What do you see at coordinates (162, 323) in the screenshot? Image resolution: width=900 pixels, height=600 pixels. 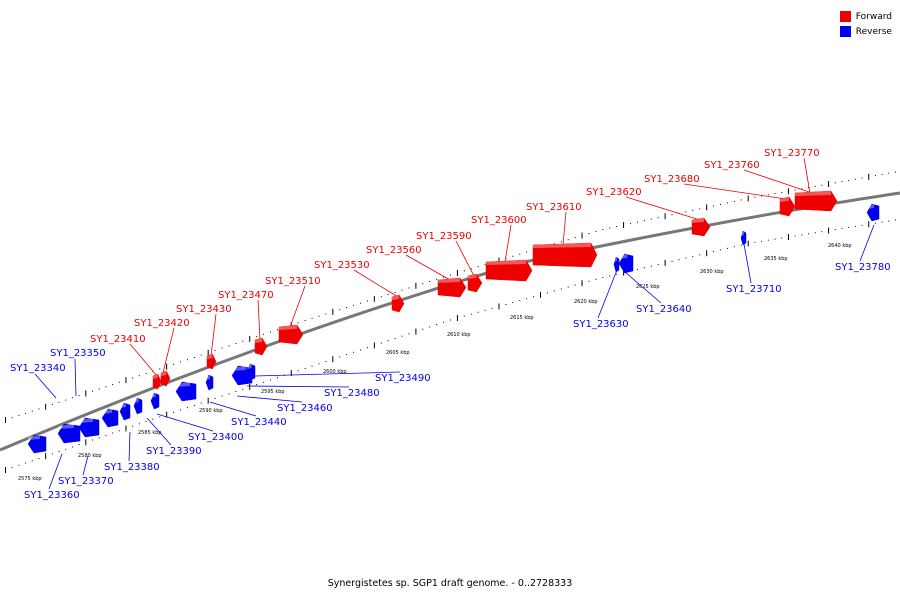 I see `gene-label-forward: SY1_23420` at bounding box center [162, 323].